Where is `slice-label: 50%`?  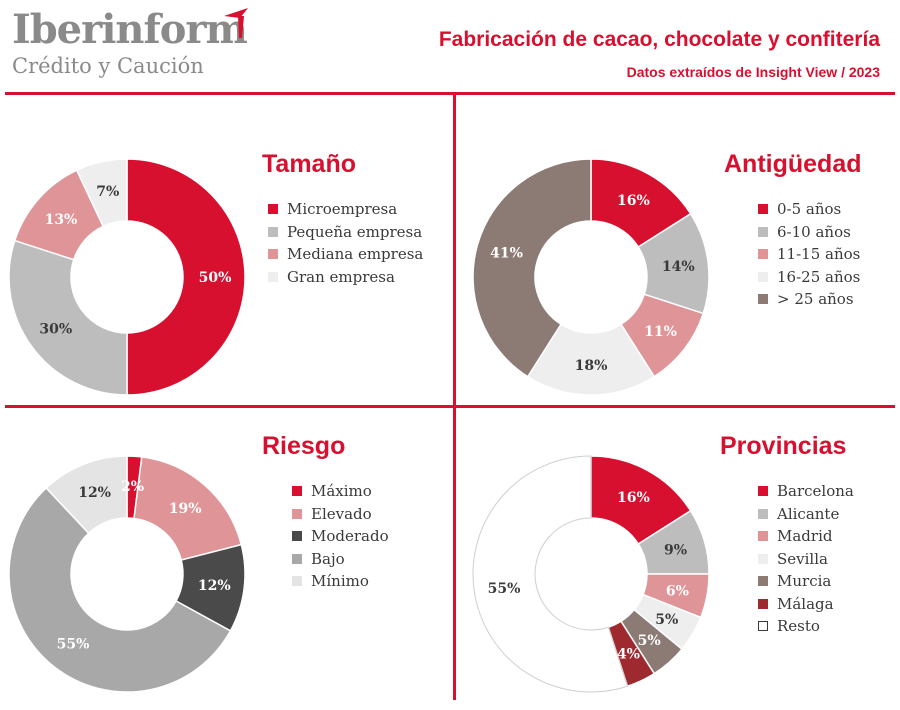
slice-label: 50% is located at coordinates (215, 278).